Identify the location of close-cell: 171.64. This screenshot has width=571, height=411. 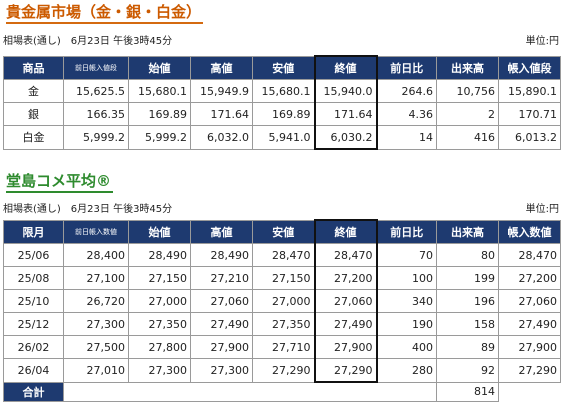
(345, 114).